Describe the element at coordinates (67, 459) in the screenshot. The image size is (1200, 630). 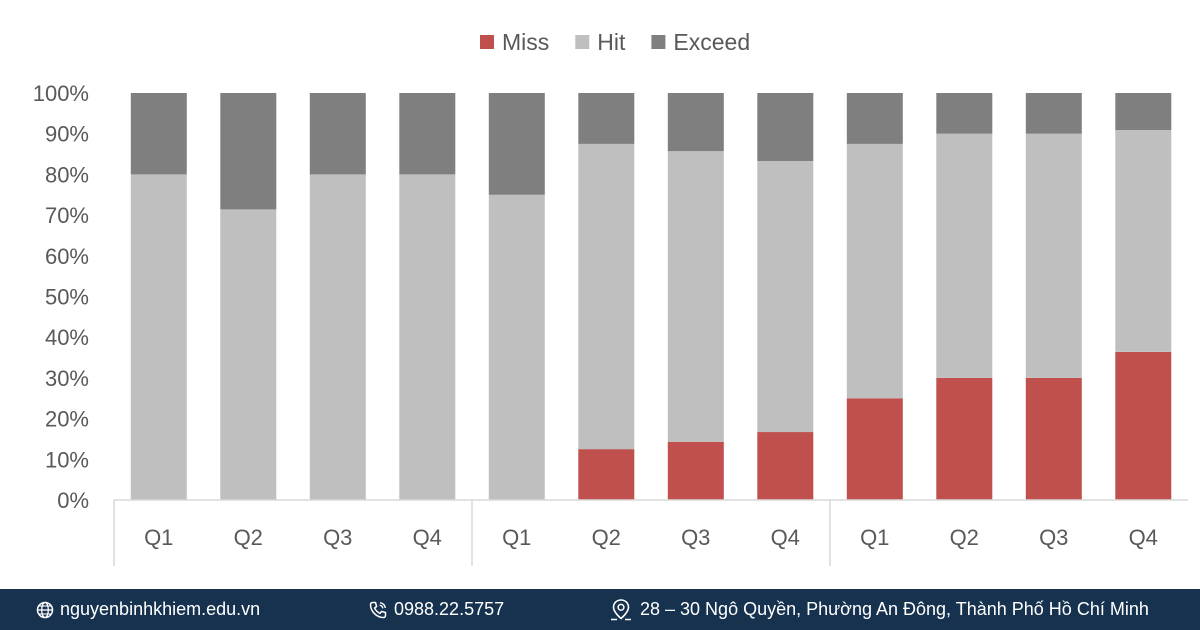
I see `y-tick-label: 10%` at that location.